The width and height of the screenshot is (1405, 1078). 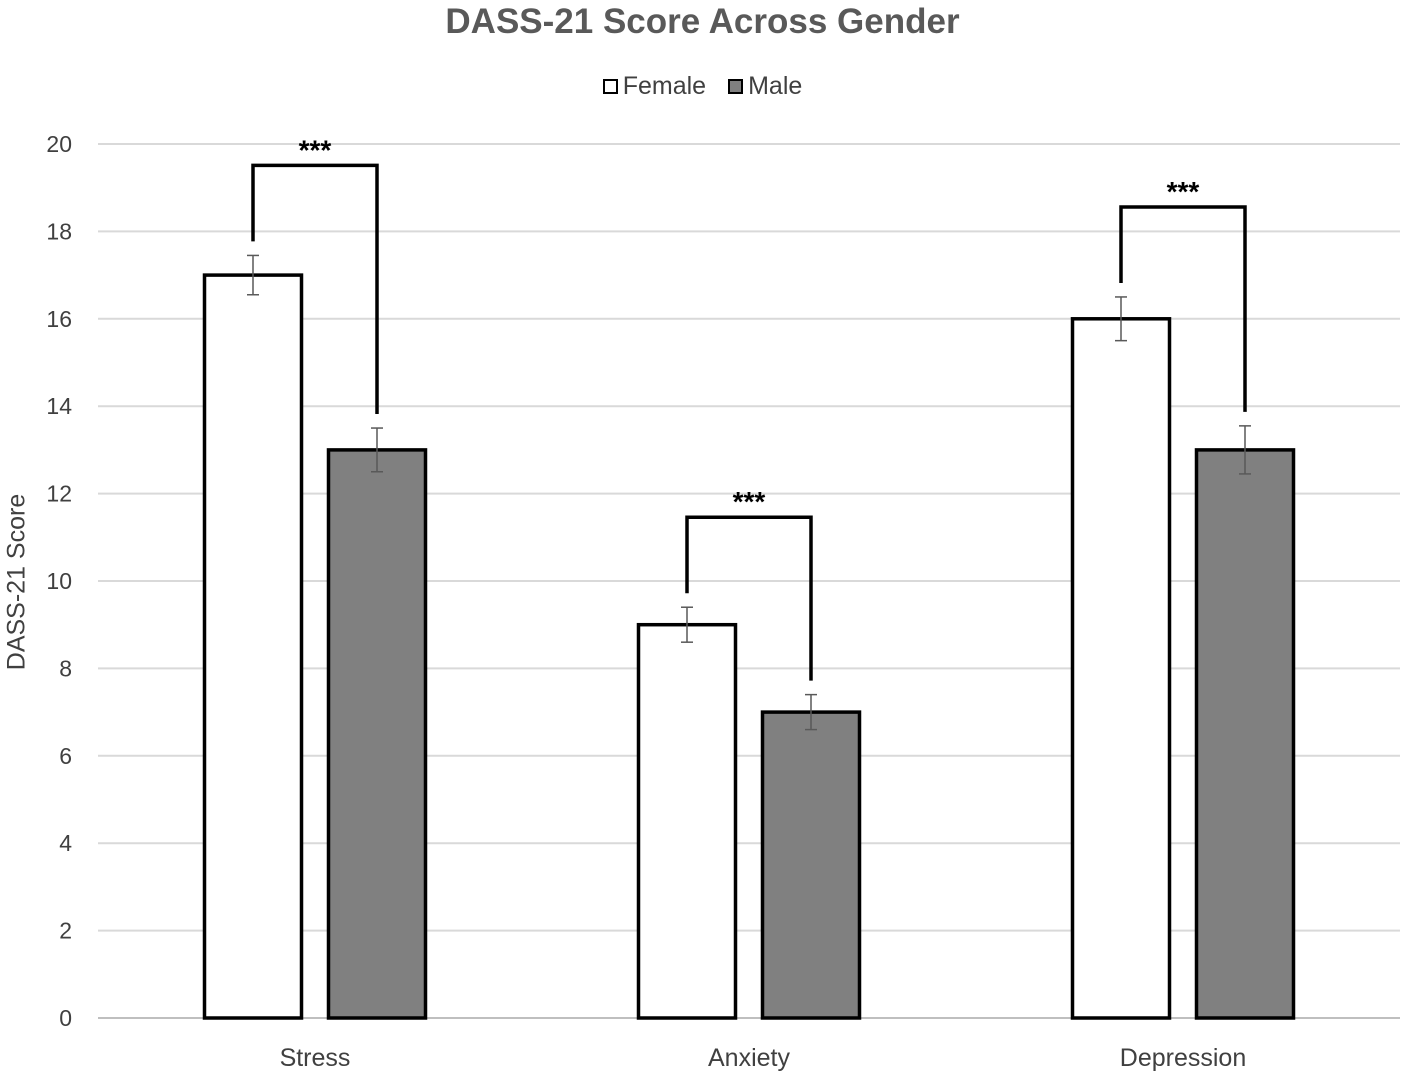 What do you see at coordinates (253, 646) in the screenshot?
I see `bar-female-stress` at bounding box center [253, 646].